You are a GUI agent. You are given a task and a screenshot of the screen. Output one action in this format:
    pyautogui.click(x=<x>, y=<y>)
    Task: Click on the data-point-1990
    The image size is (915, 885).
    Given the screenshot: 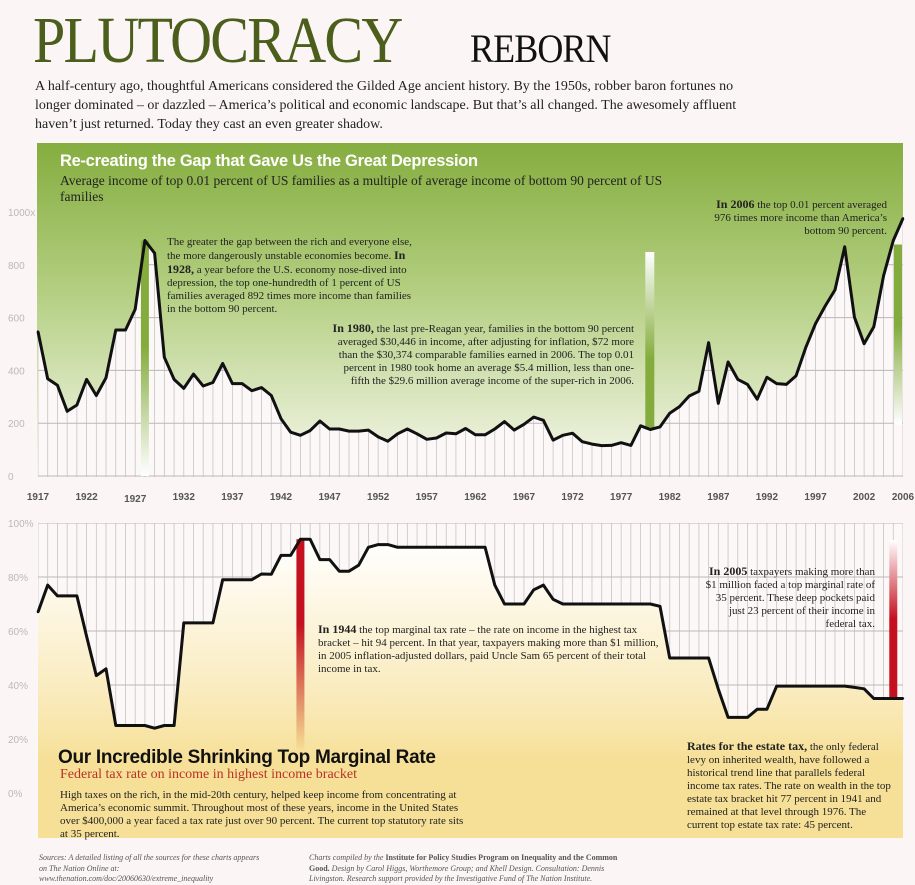 What is the action you would take?
    pyautogui.click(x=747, y=717)
    